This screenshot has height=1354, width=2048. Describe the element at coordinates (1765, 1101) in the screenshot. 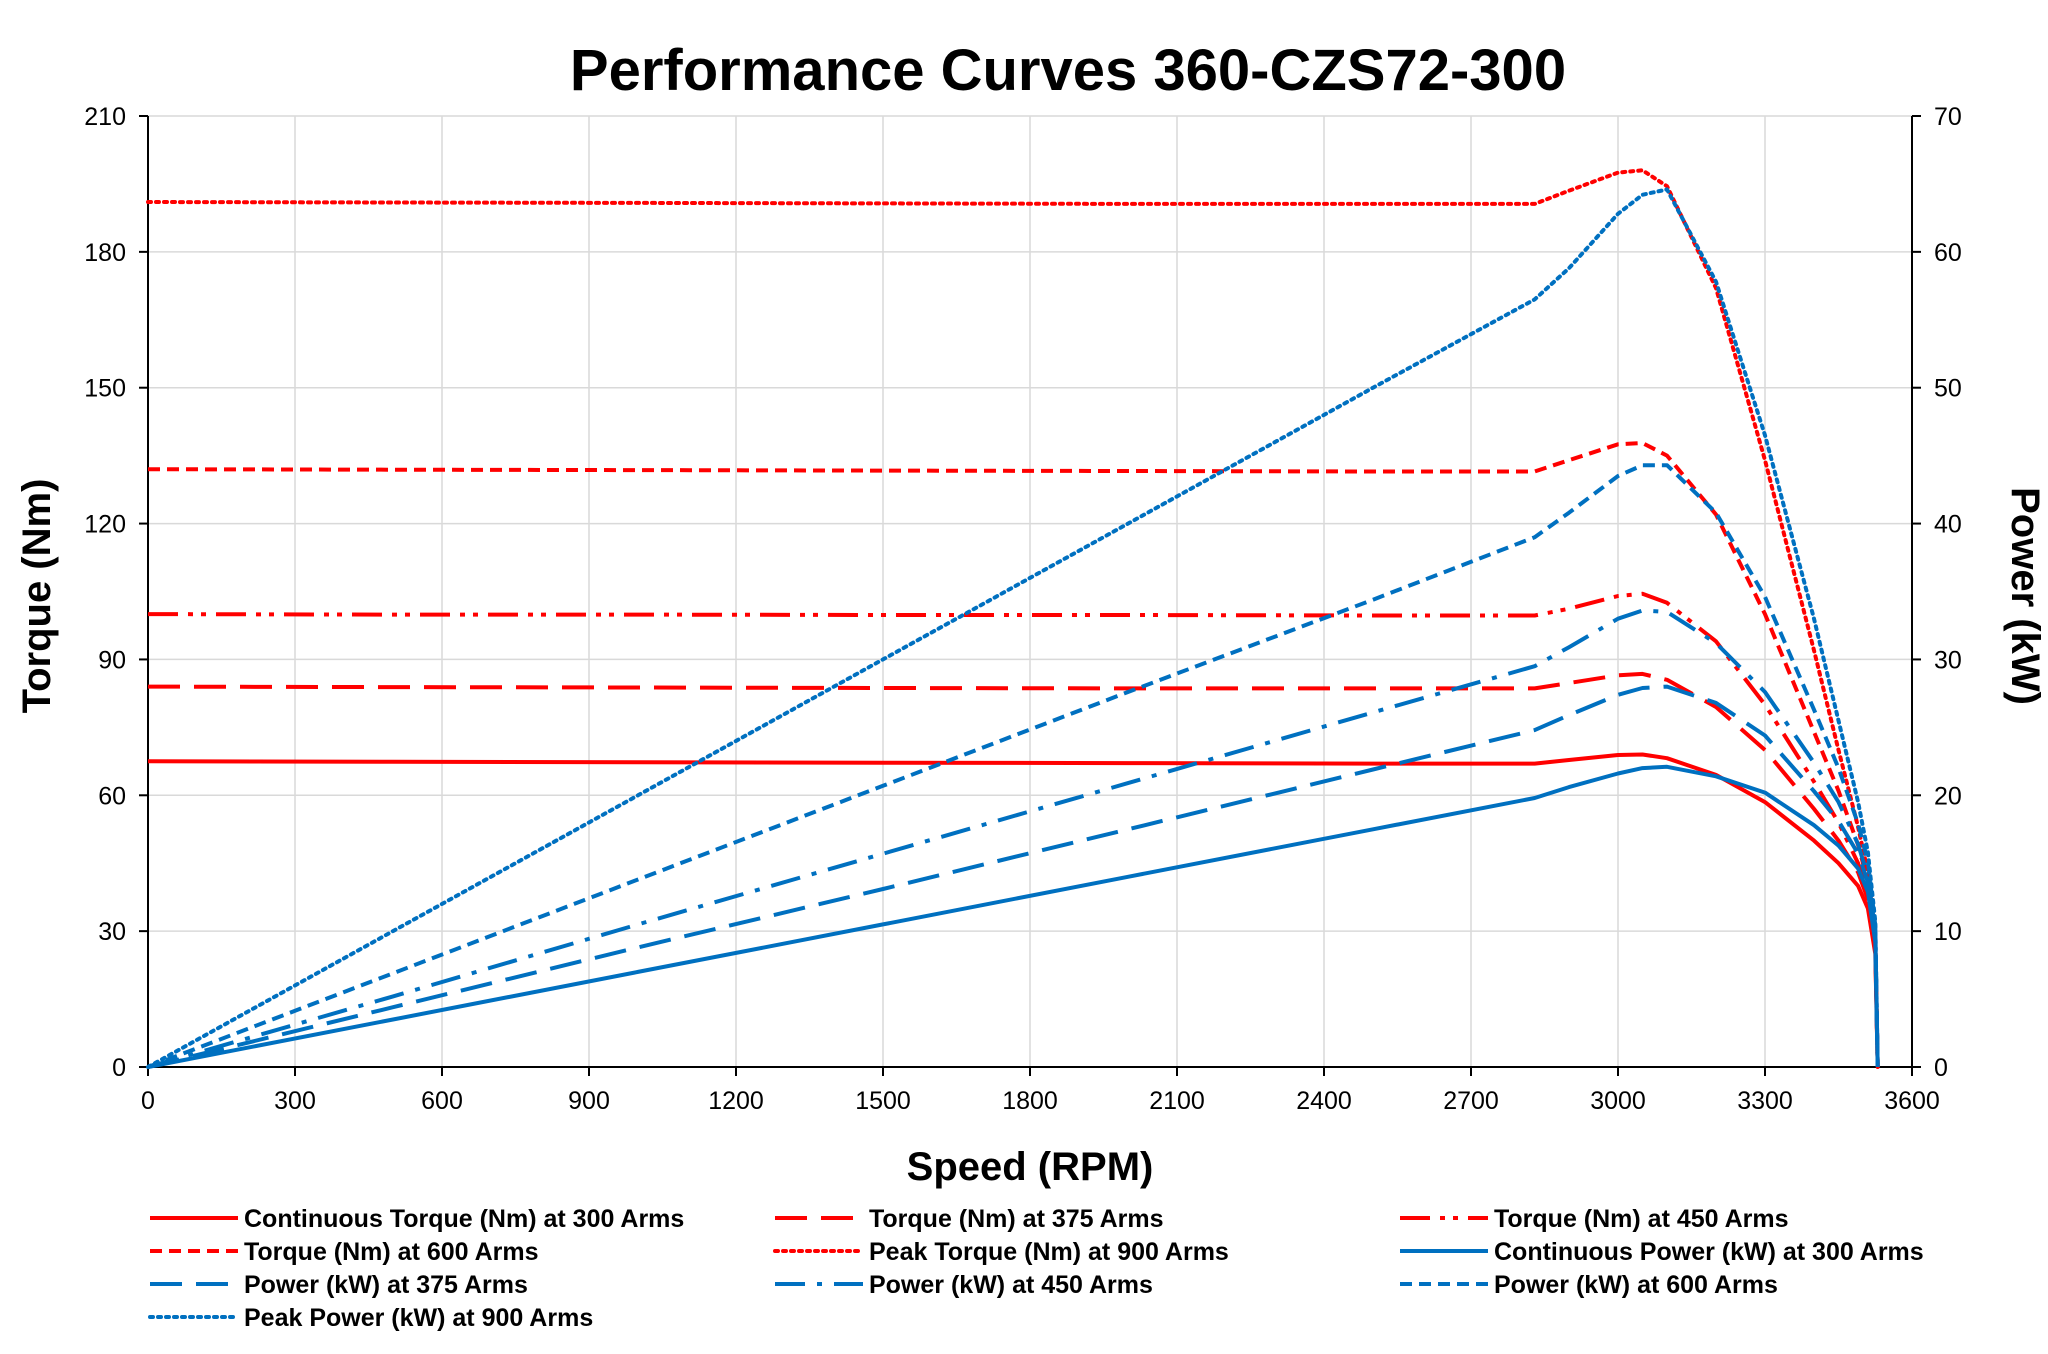

I see `x-tick-label: 3300` at that location.